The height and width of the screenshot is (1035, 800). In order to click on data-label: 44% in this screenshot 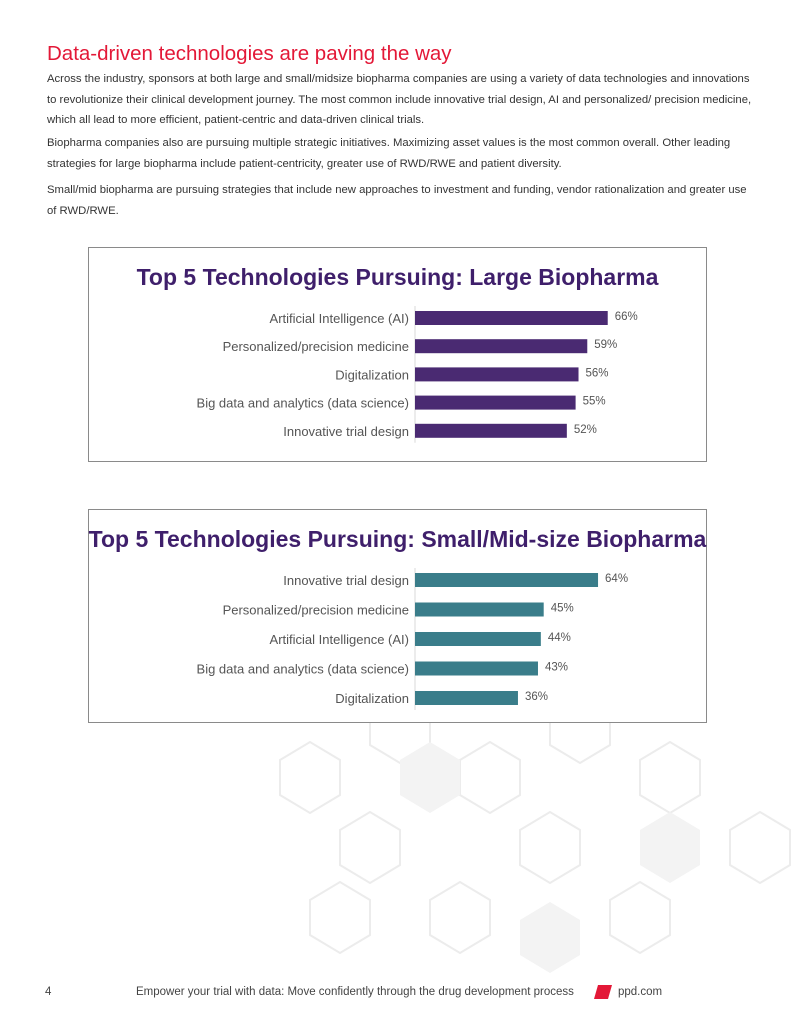, I will do `click(559, 638)`.